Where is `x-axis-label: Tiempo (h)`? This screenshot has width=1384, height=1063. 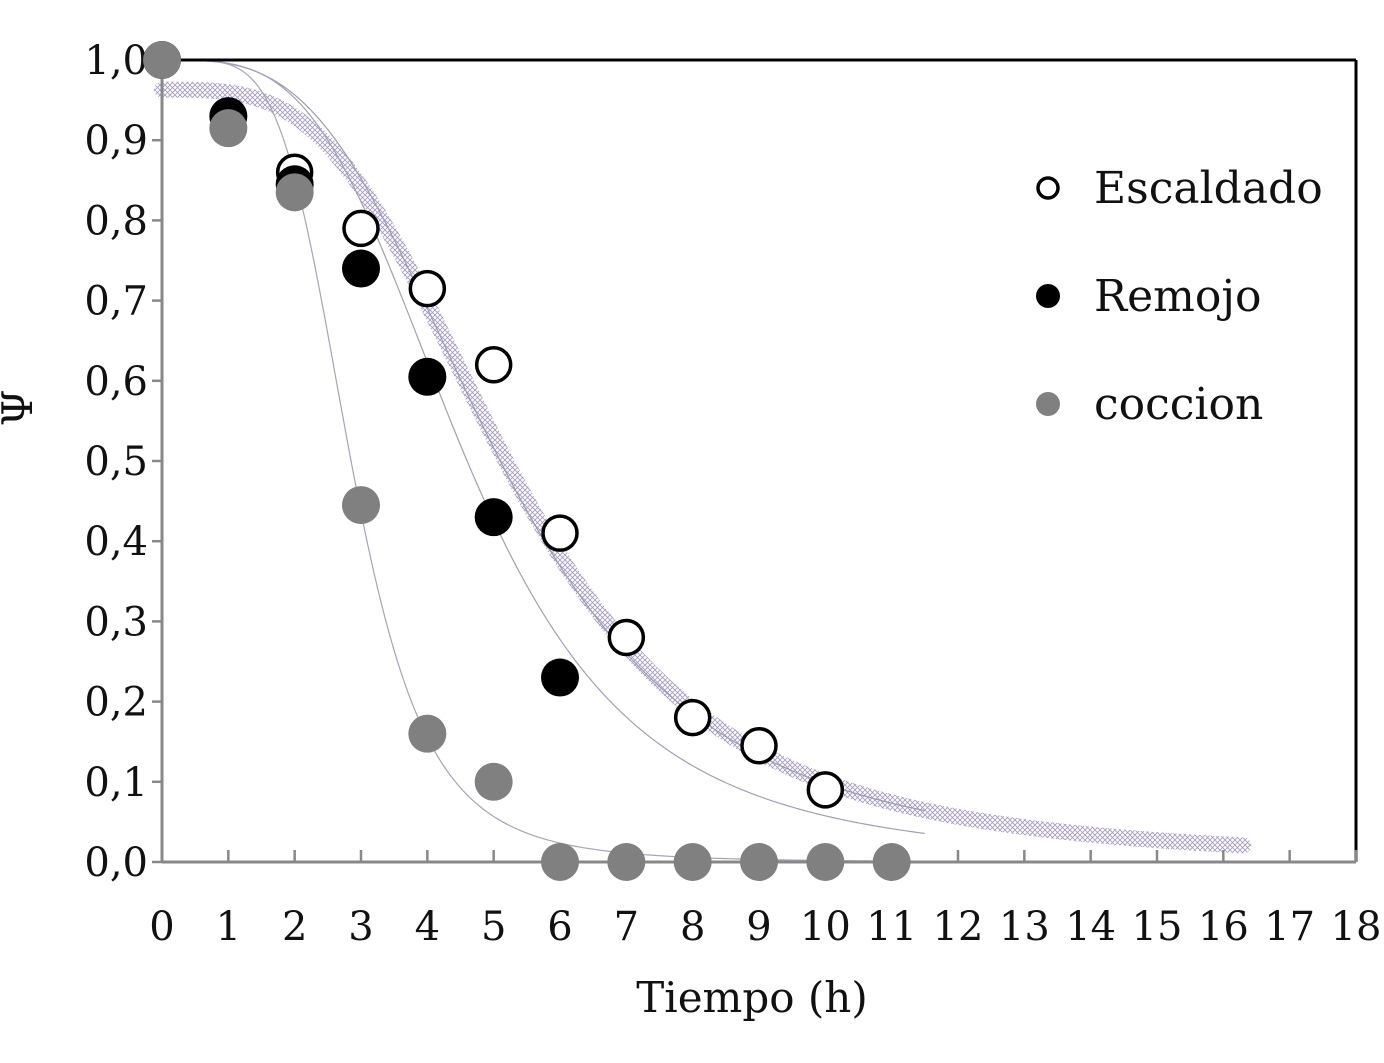
x-axis-label: Tiempo (h) is located at coordinates (751, 997).